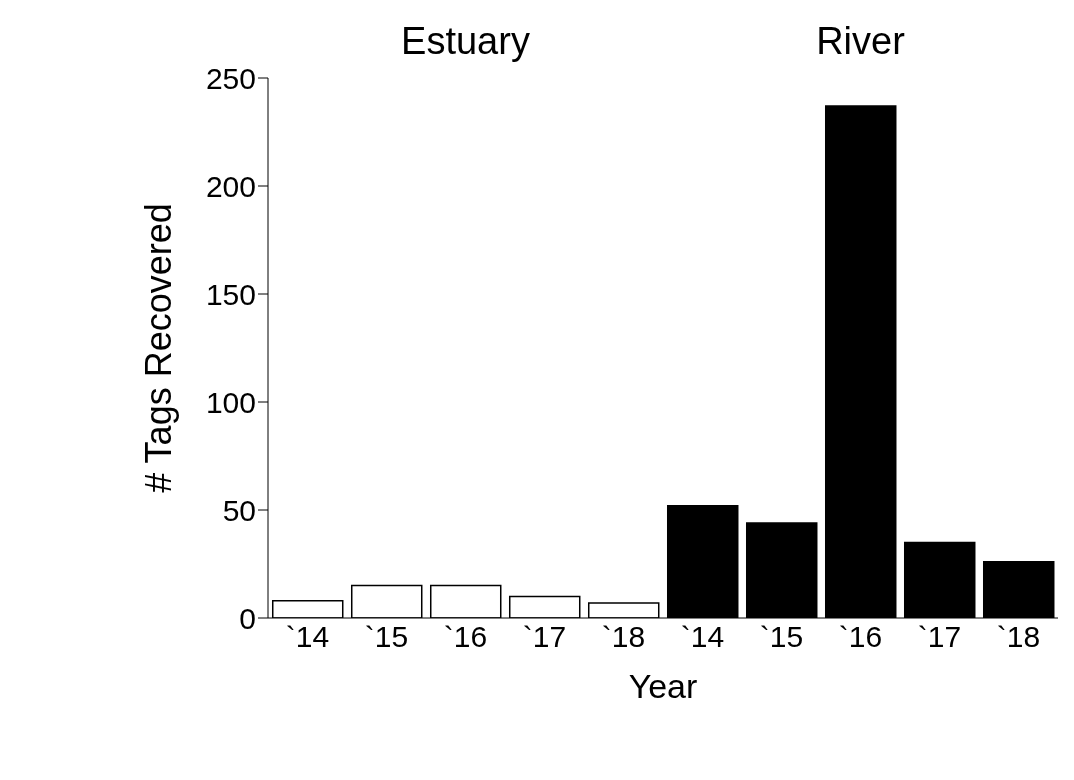 This screenshot has height=780, width=1074. Describe the element at coordinates (860, 41) in the screenshot. I see `text: River` at that location.